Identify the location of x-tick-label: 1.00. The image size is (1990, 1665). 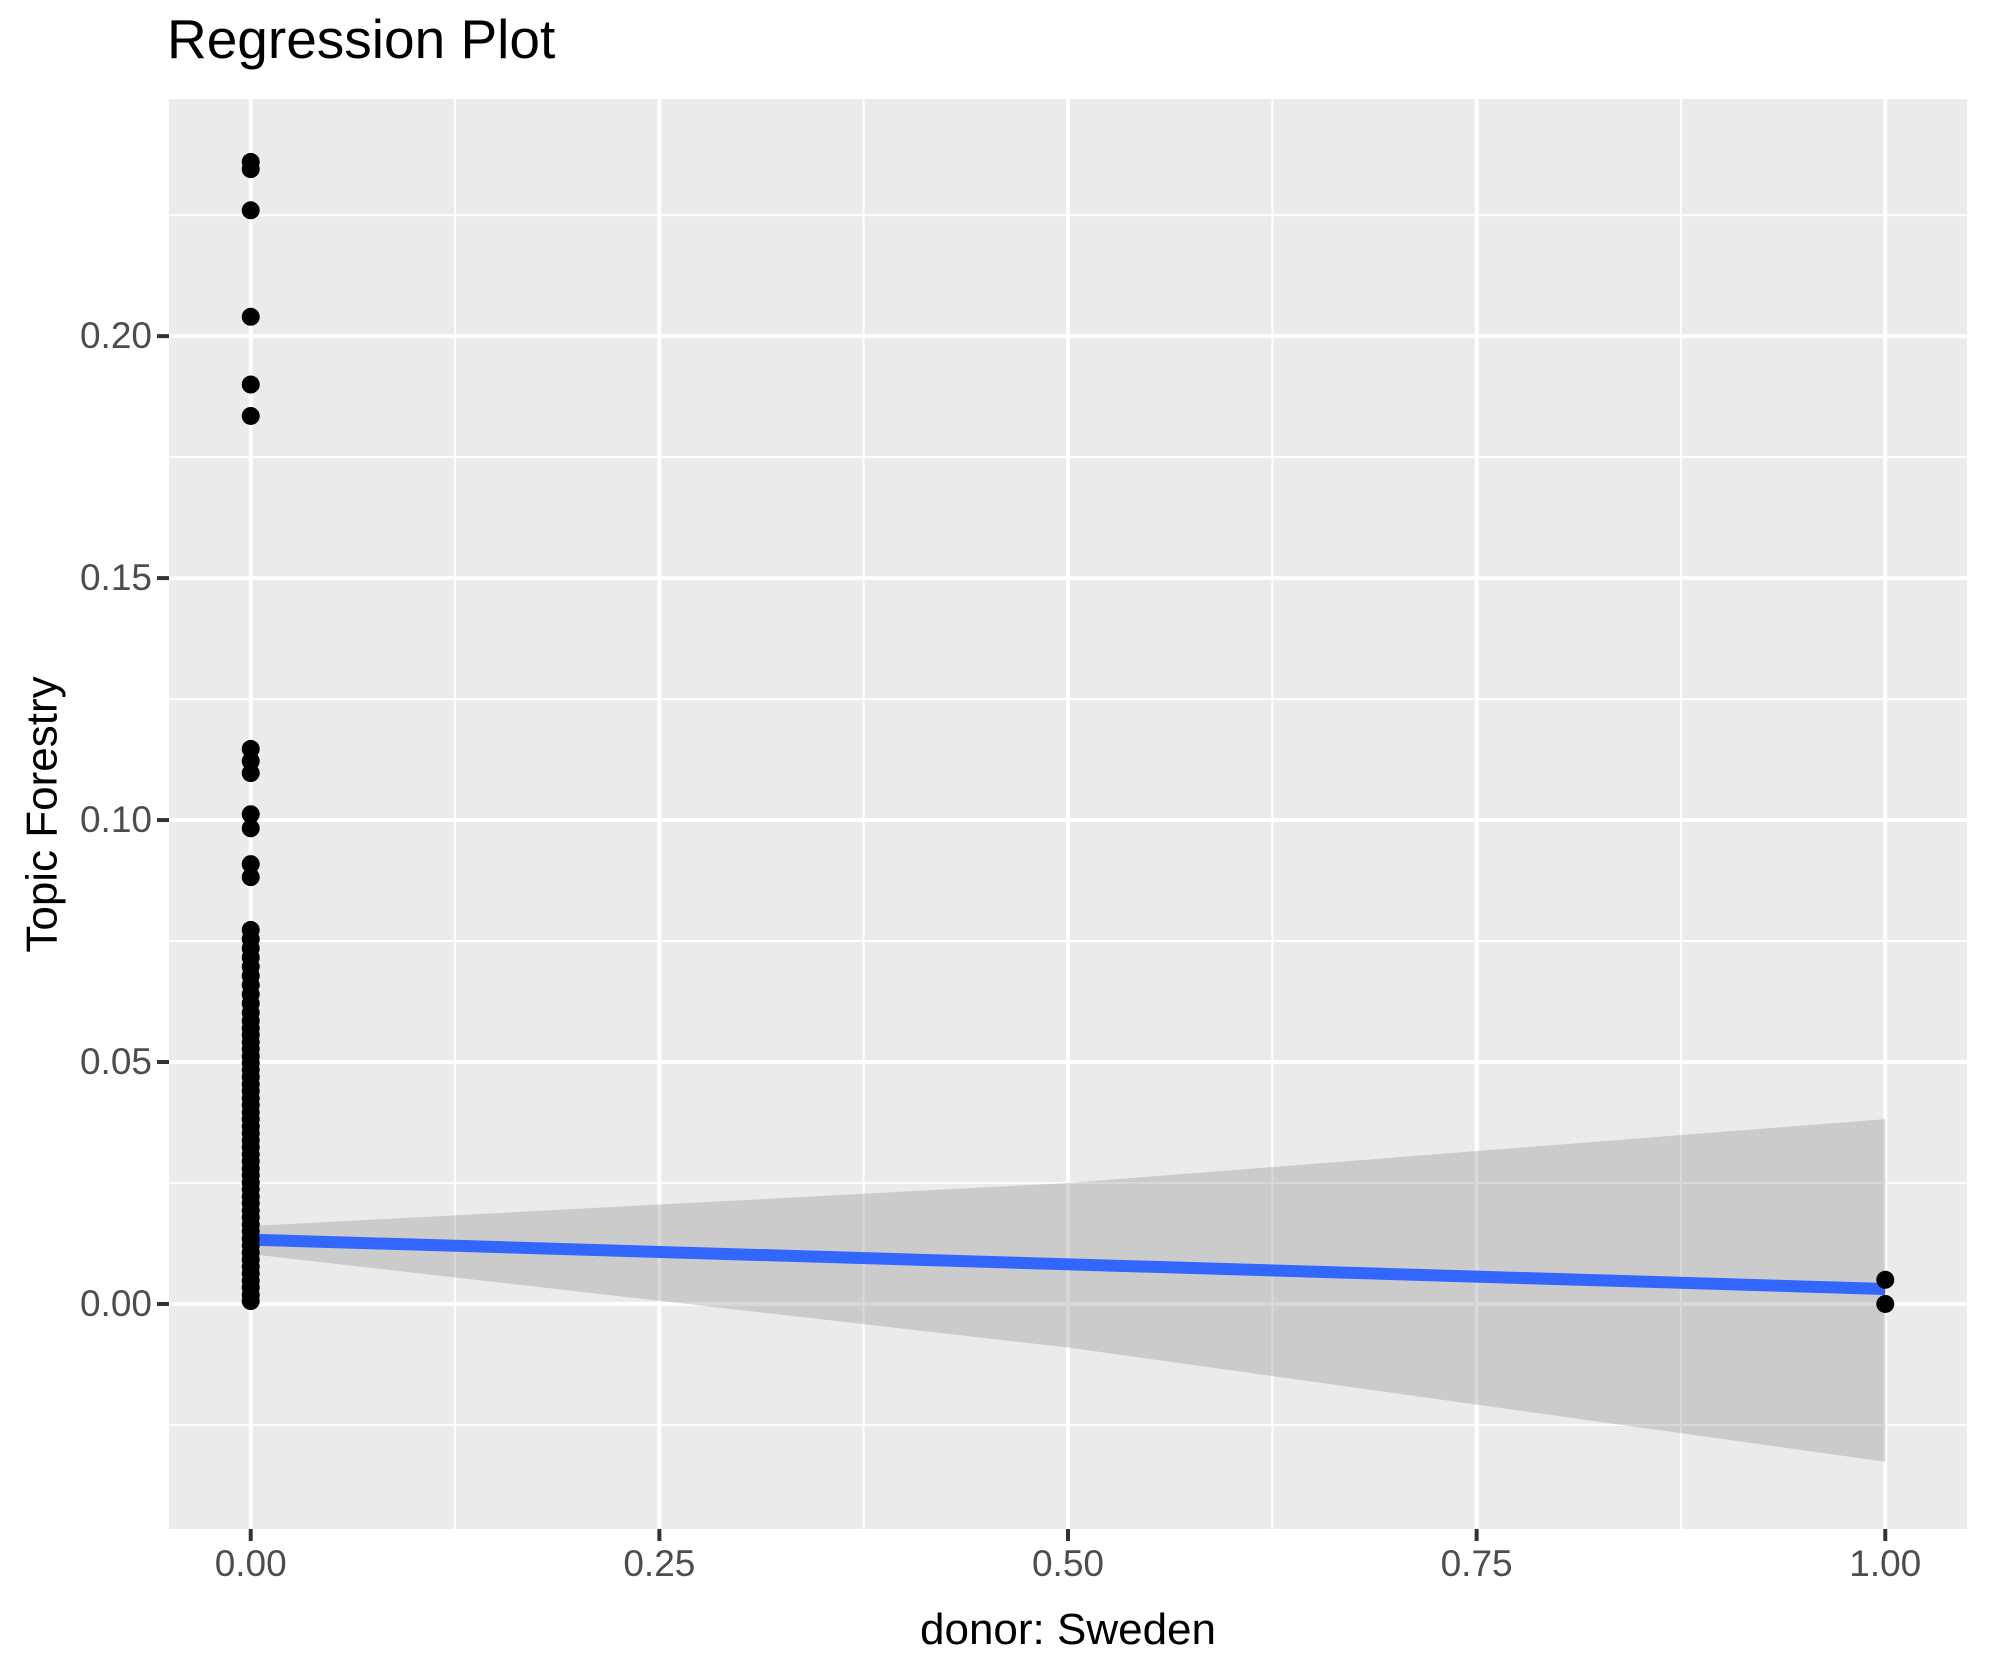
(1885, 1563).